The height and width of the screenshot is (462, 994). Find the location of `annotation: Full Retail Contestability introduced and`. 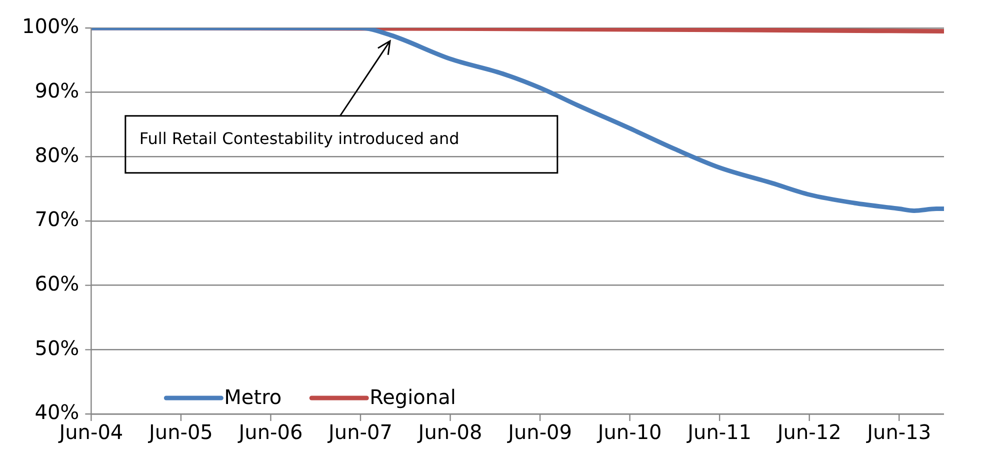

annotation: Full Retail Contestability introduced and is located at coordinates (299, 138).